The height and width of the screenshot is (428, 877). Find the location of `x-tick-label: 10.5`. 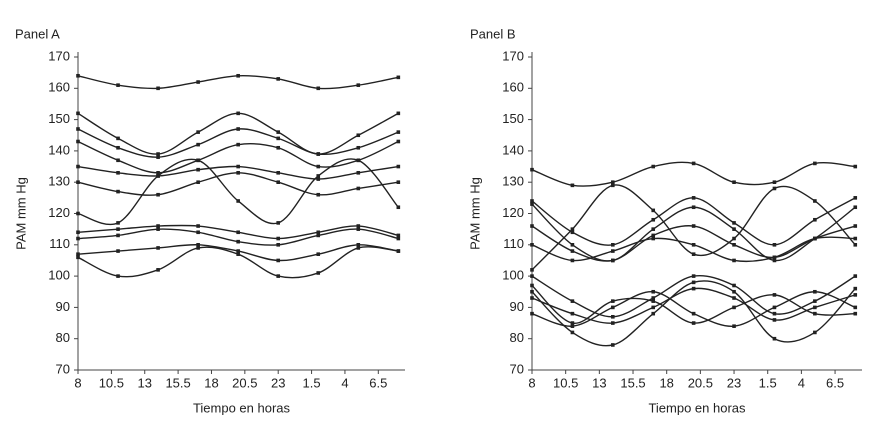

x-tick-label: 10.5 is located at coordinates (565, 382).